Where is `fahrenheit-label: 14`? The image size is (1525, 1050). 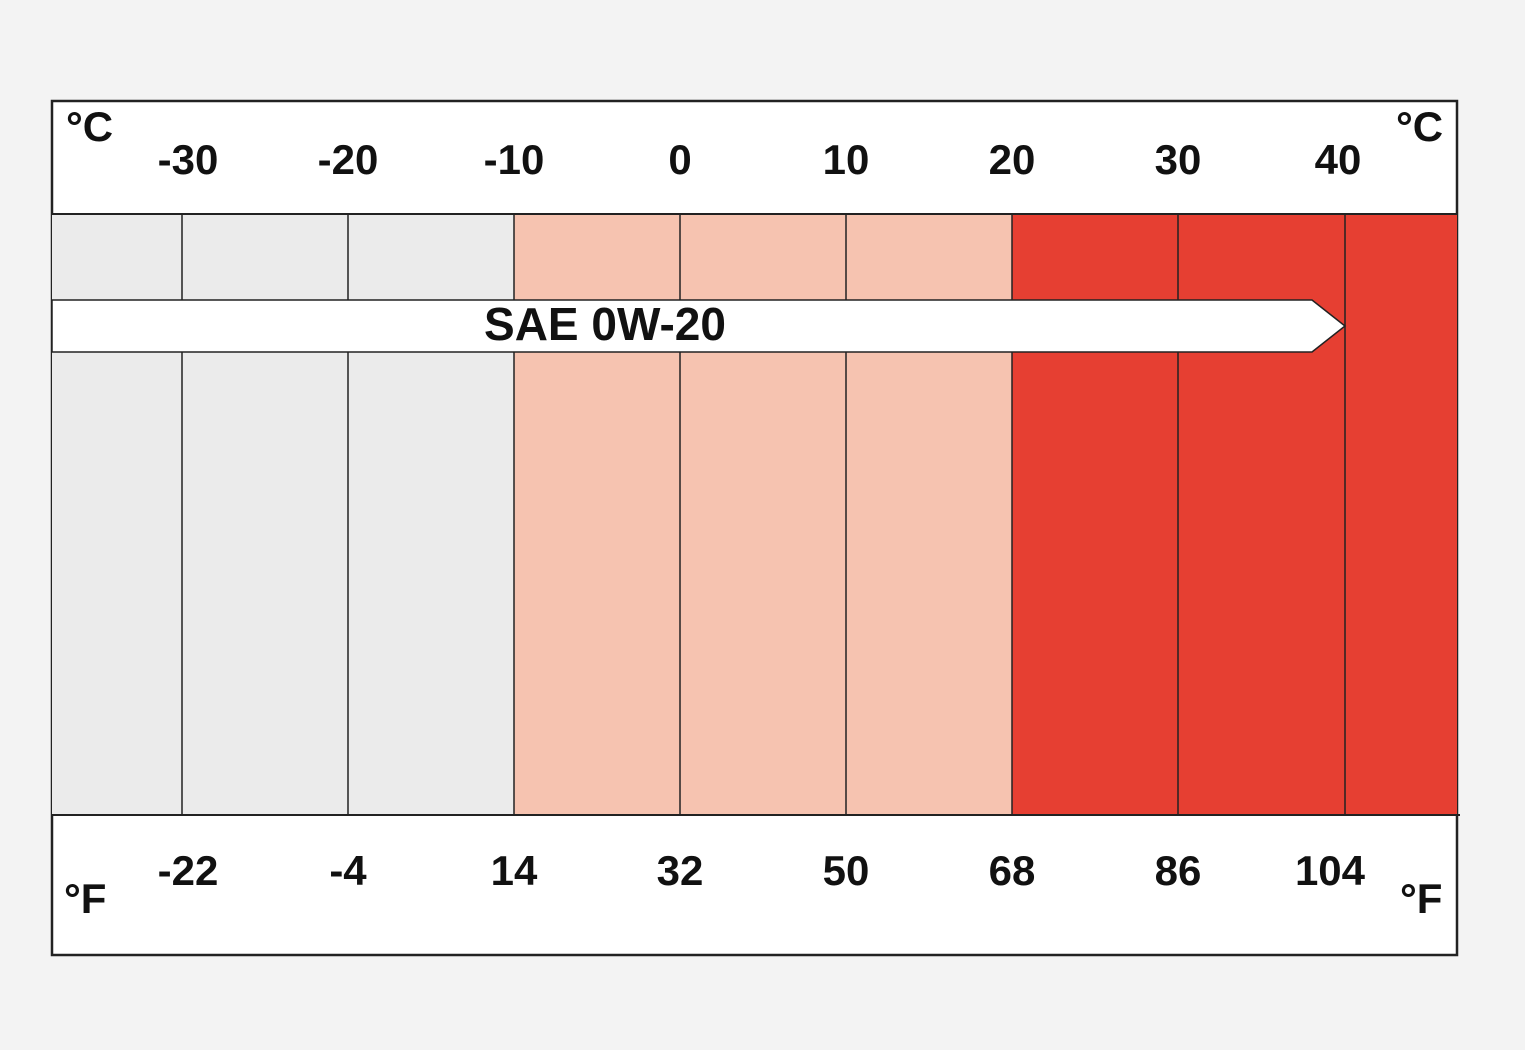
fahrenheit-label: 14 is located at coordinates (514, 870).